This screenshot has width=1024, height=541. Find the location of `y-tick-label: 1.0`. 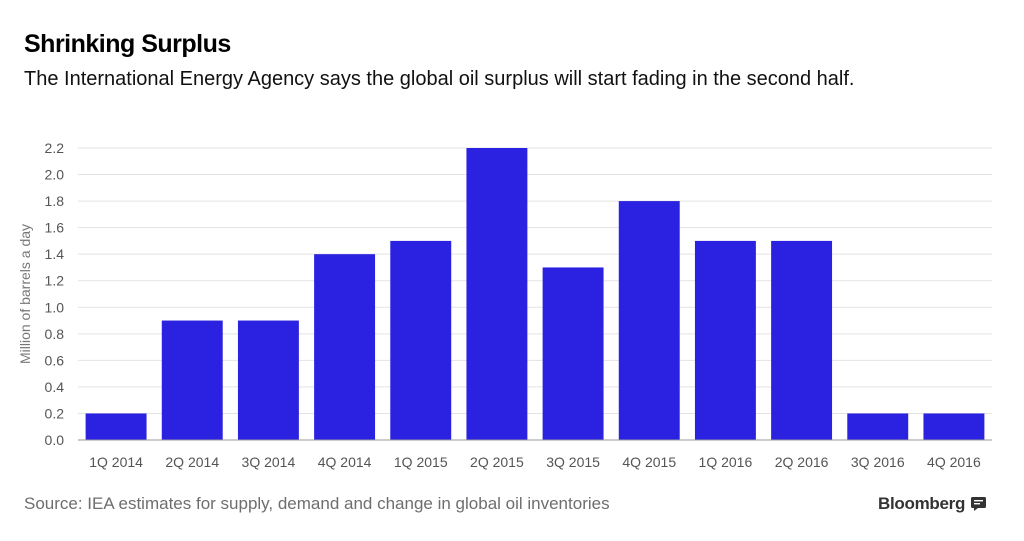

y-tick-label: 1.0 is located at coordinates (55, 307).